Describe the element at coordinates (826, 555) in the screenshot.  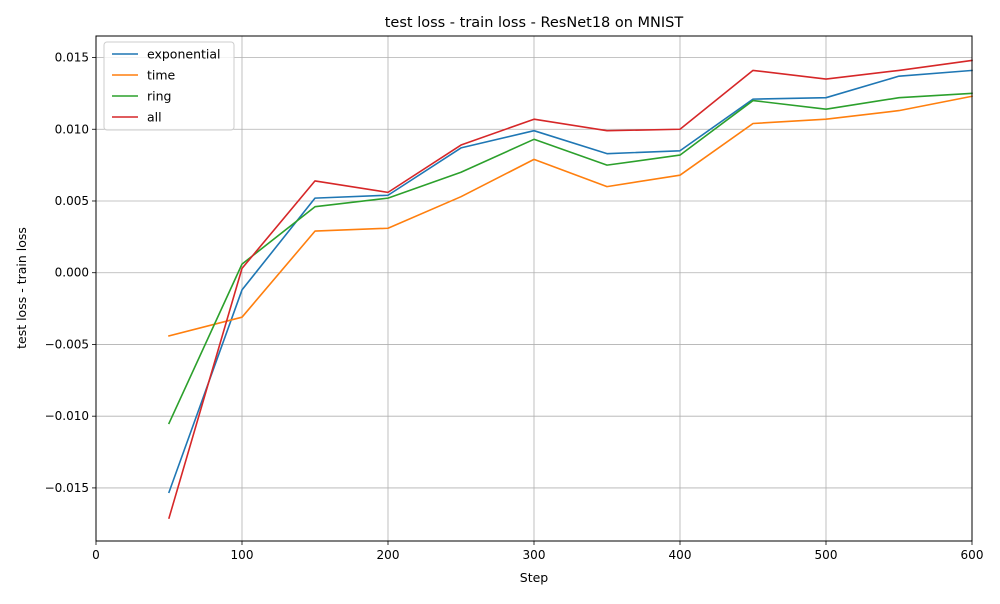
I see `x-tick-label: 500` at that location.